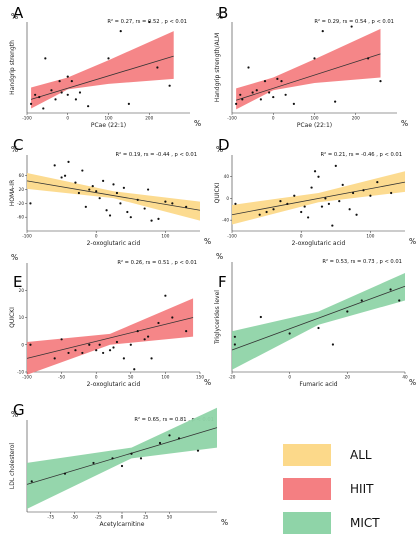 The image size is (419, 550). Describe the element at coordinates (361, 455) in the screenshot. I see `legend-label-all: ALL` at that location.